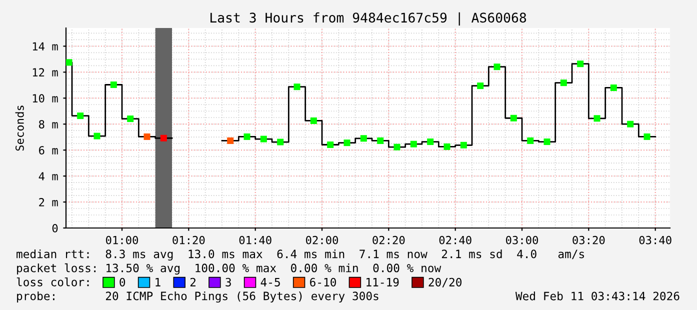  I want to click on text: Wed Feb 11 03:43:14 2026, so click(597, 296).